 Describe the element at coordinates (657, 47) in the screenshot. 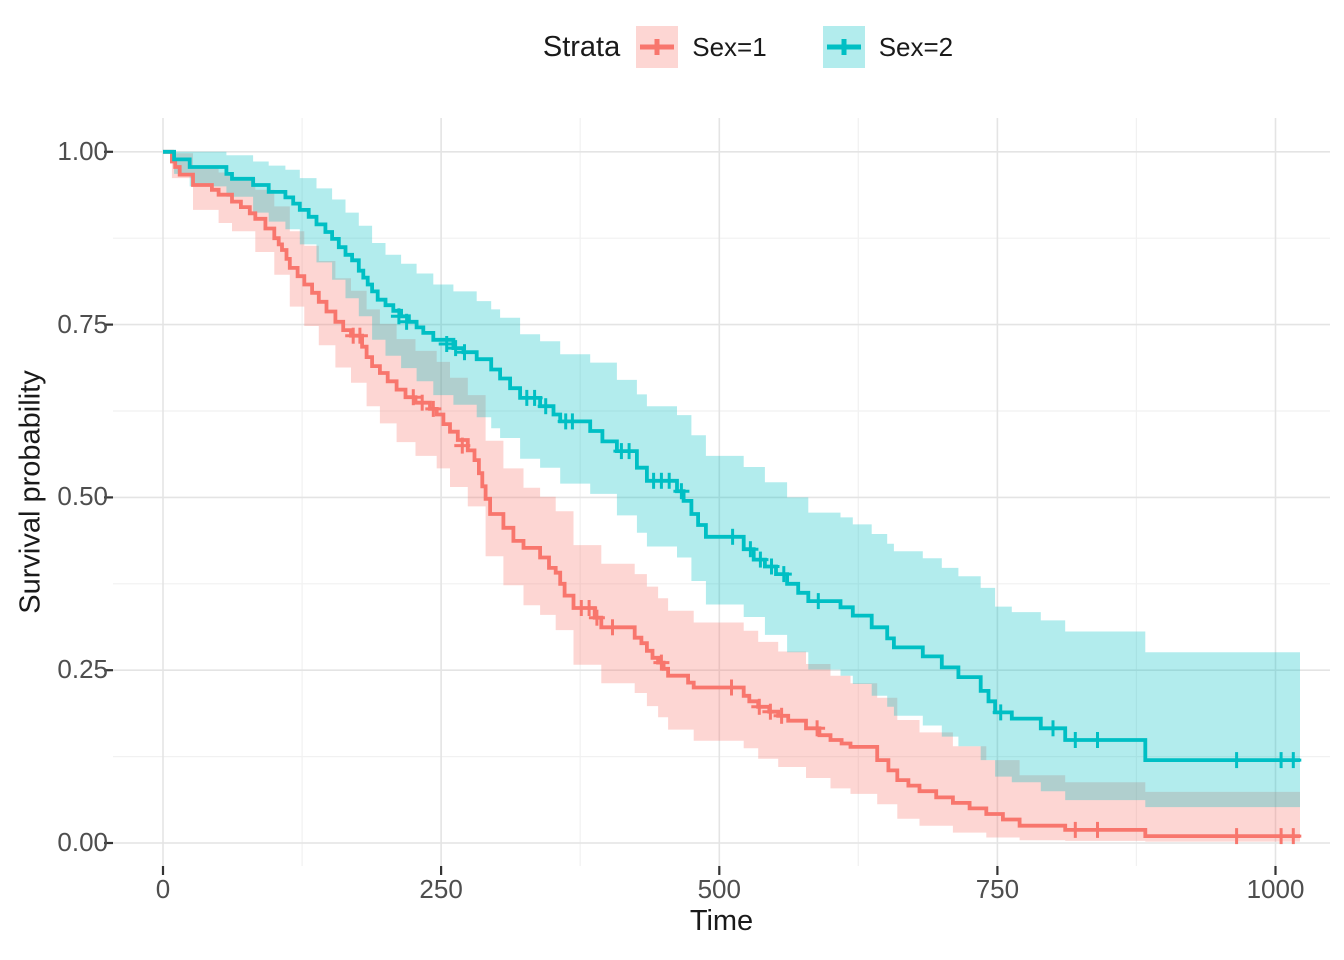

I see `legend-key-sex1-icon` at that location.